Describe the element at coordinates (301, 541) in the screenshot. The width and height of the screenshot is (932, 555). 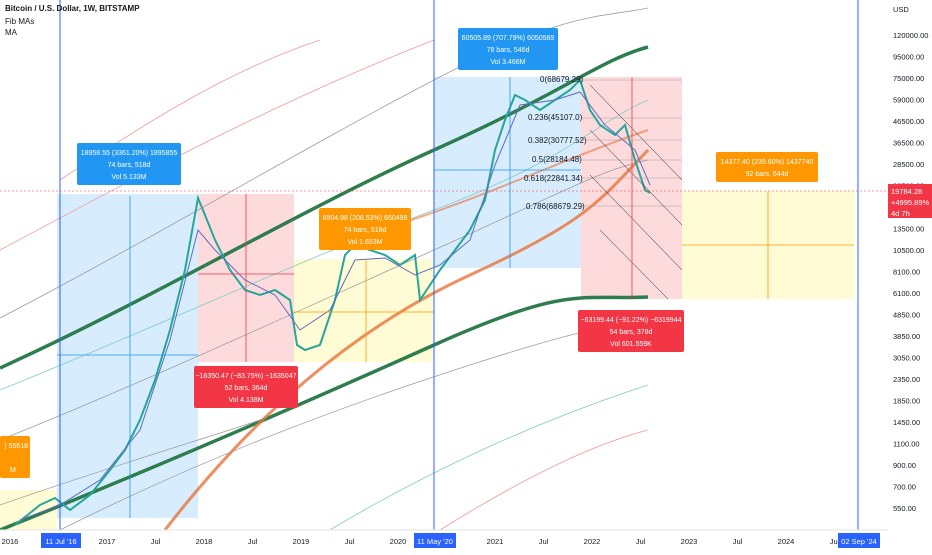
I see `time-tick-label: 2019` at that location.